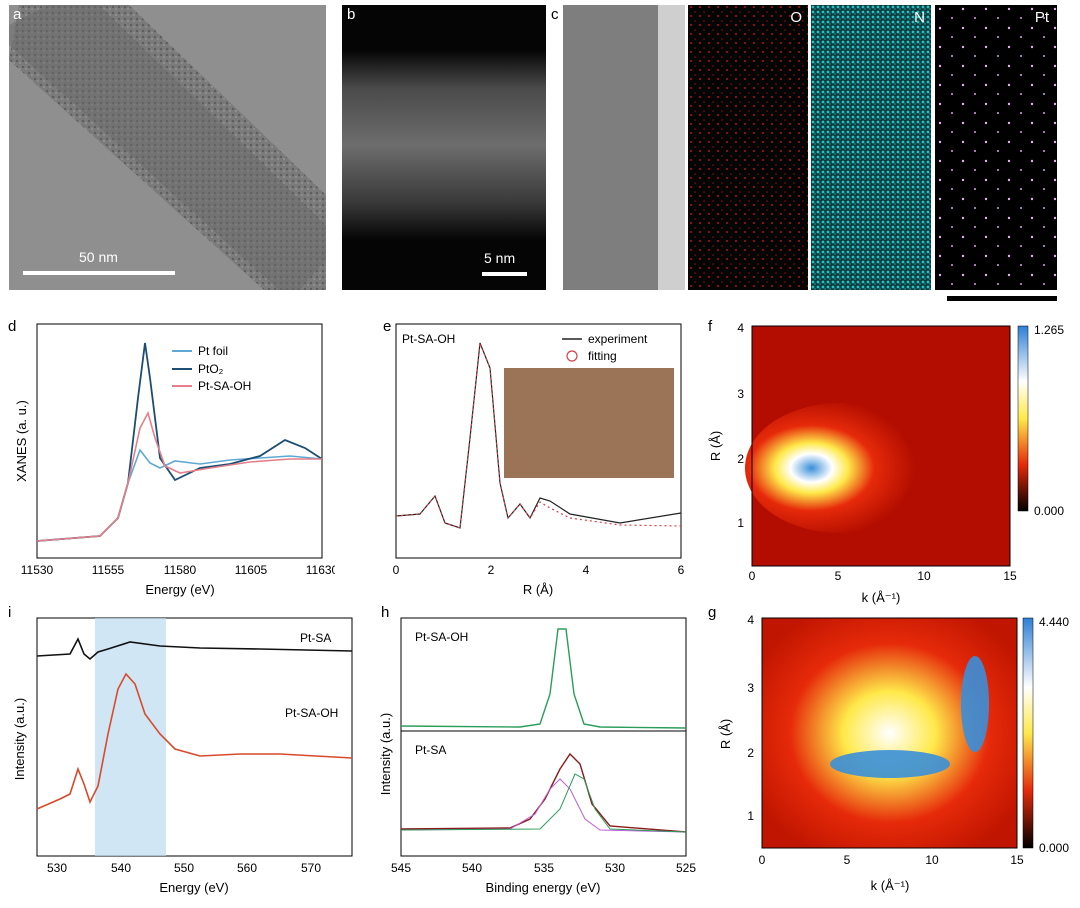 The height and width of the screenshot is (908, 1080). I want to click on o-map-dots, so click(748, 147).